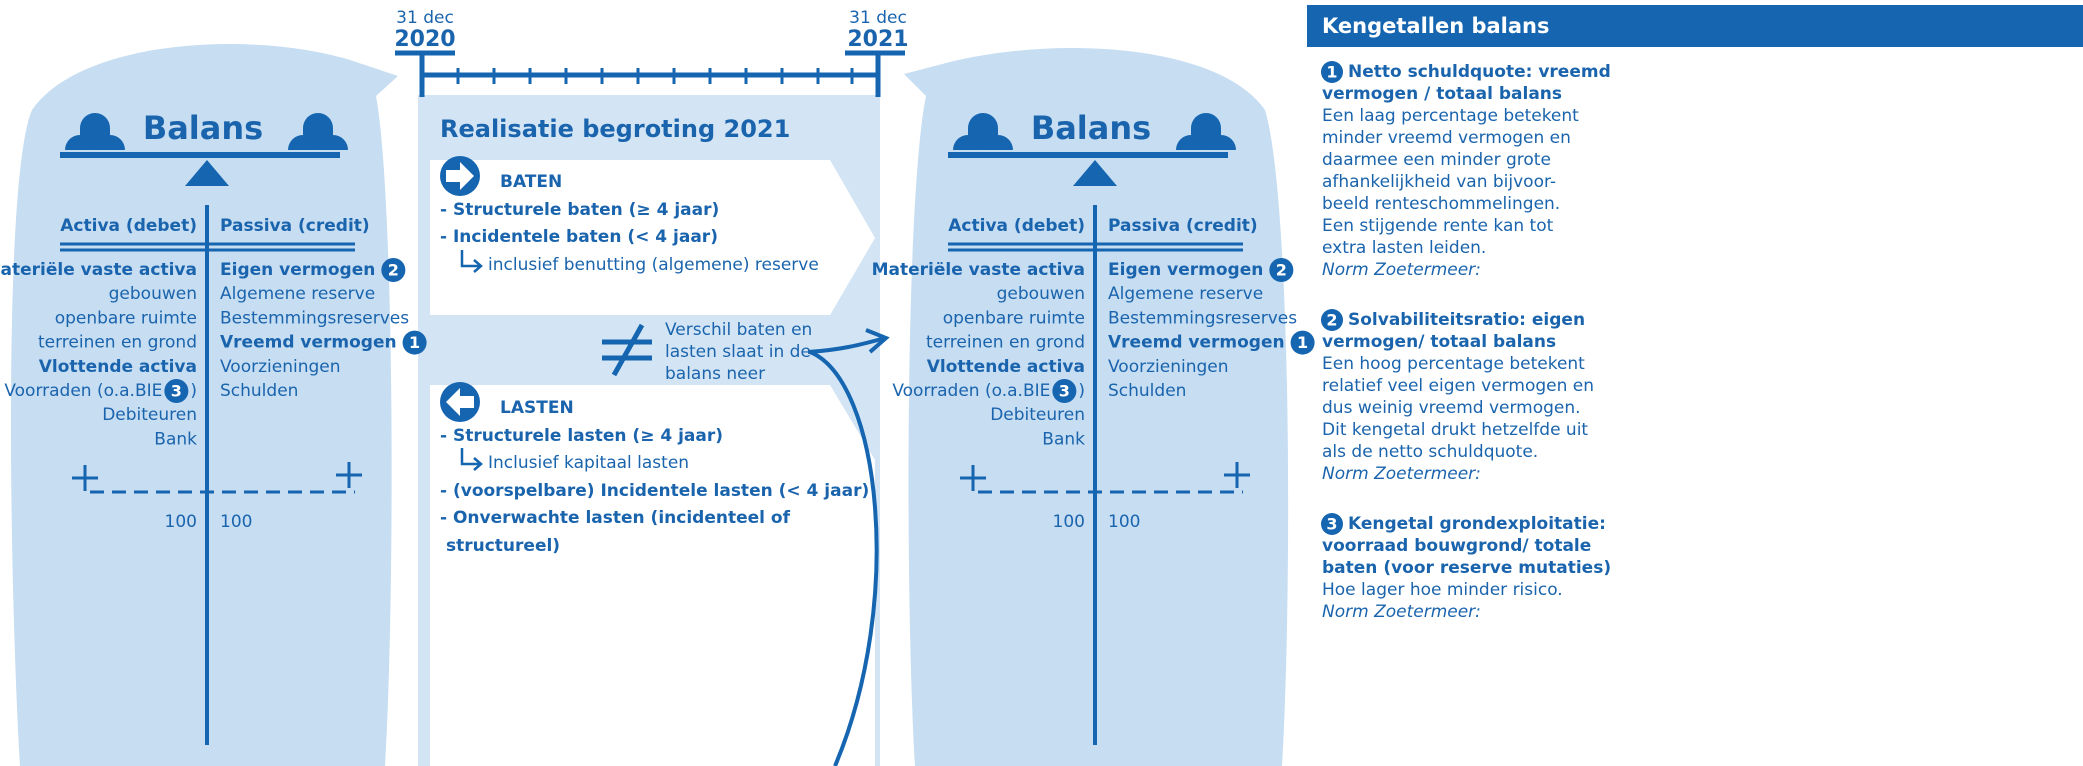 The image size is (2083, 766). I want to click on lasten-sub: Inclusief kapitaal lasten, so click(588, 463).